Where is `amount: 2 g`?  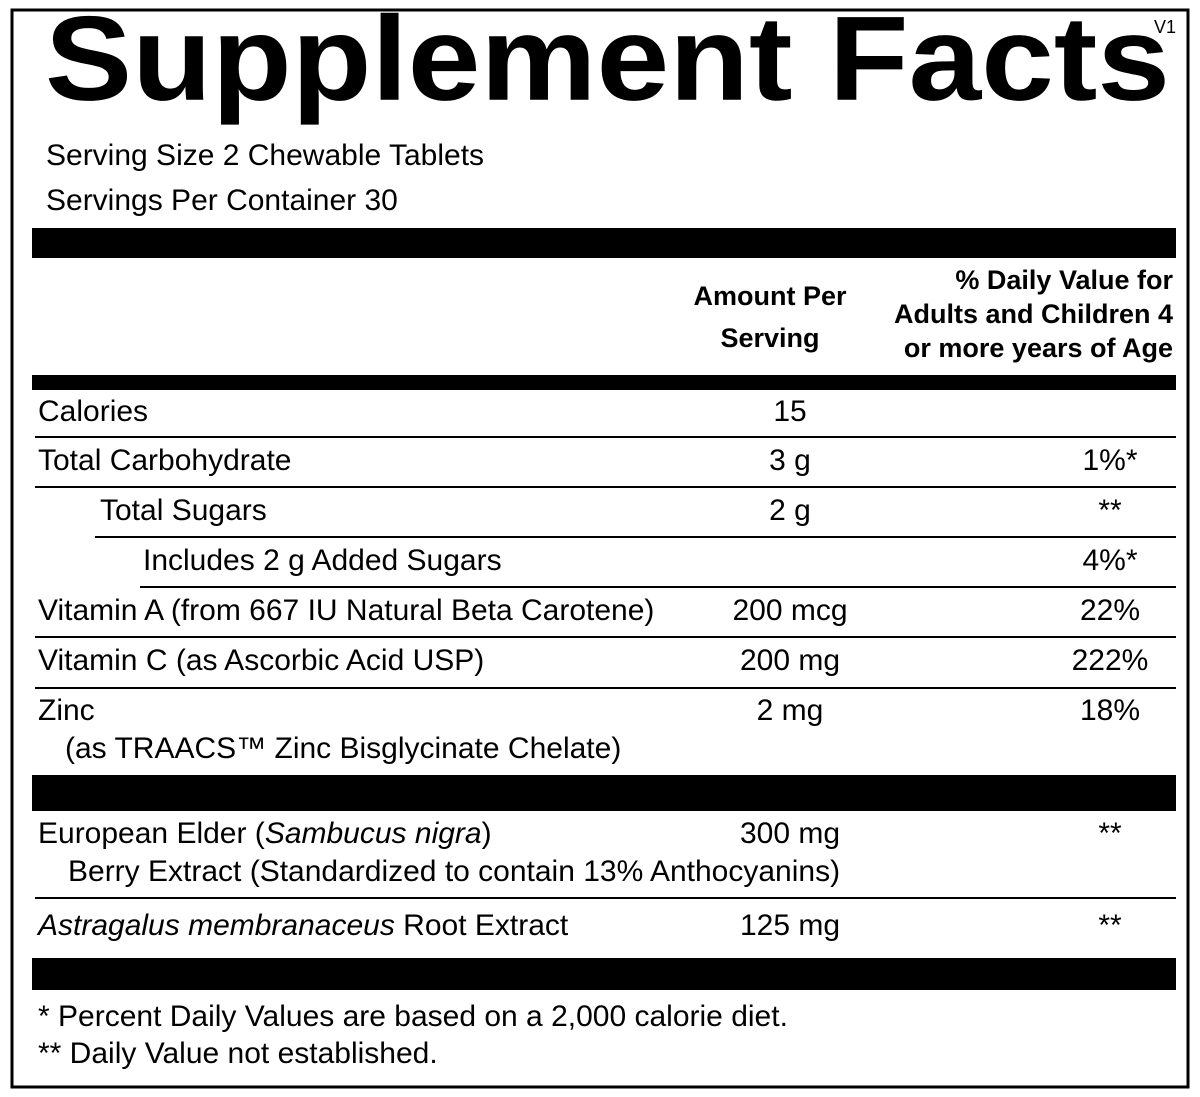
amount: 2 g is located at coordinates (790, 510).